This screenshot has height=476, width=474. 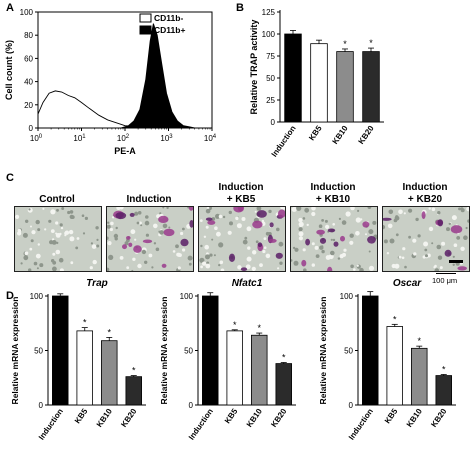 What do you see at coordinates (28, 82) in the screenshot?
I see `y-tick-label: 40` at bounding box center [28, 82].